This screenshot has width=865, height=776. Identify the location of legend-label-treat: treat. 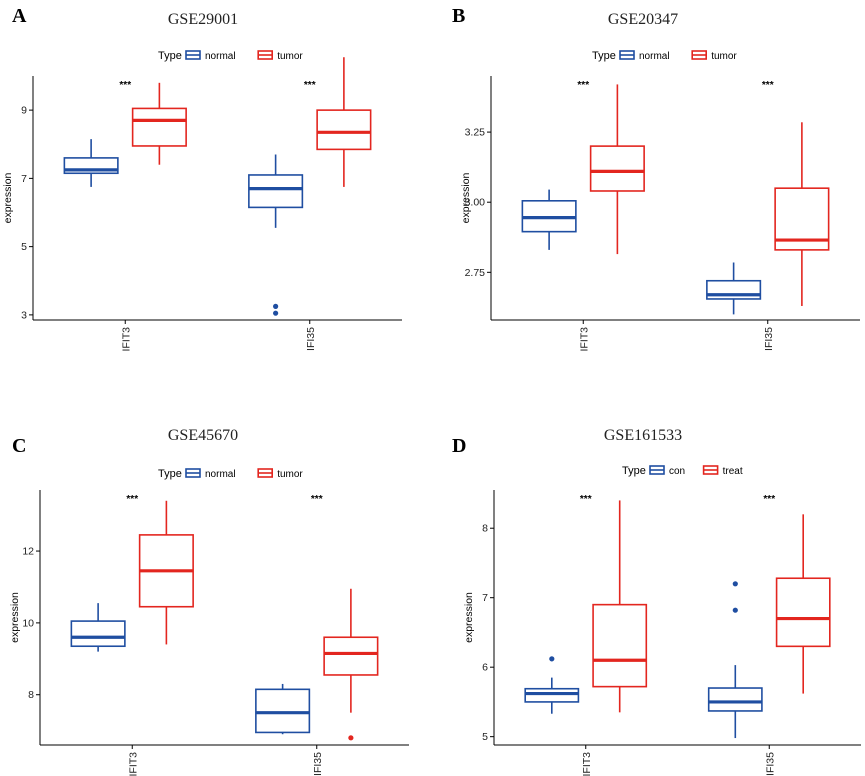
(733, 471).